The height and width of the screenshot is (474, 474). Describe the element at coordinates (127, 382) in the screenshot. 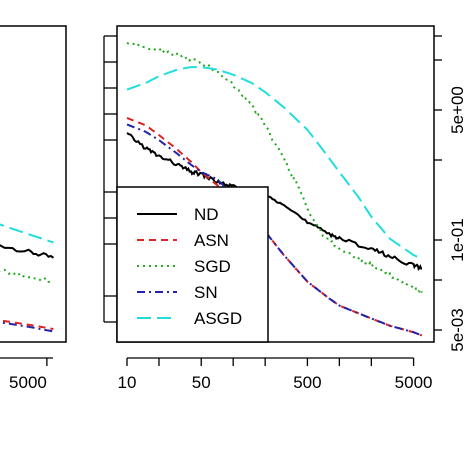

I see `right-x-tick-label: 10` at that location.